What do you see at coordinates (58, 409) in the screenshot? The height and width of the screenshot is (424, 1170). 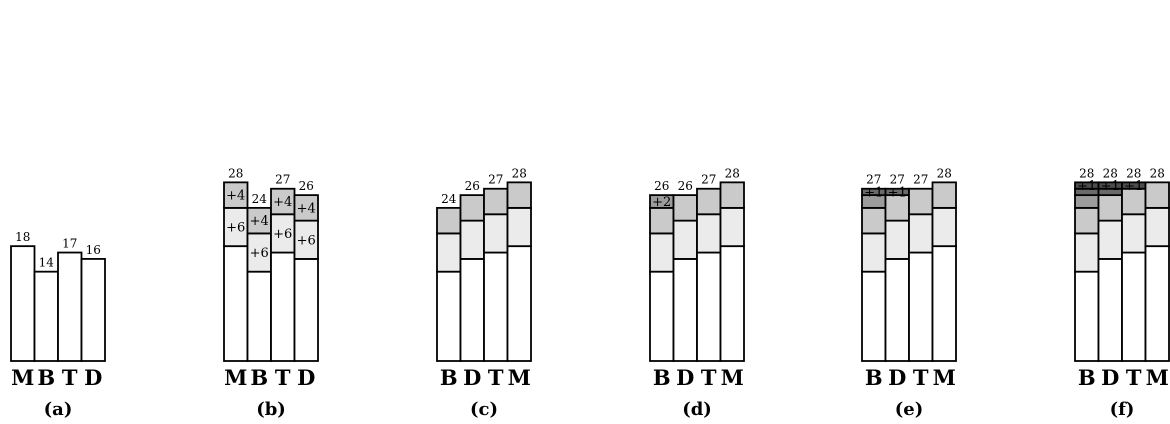 I see `panel-label: (a)` at bounding box center [58, 409].